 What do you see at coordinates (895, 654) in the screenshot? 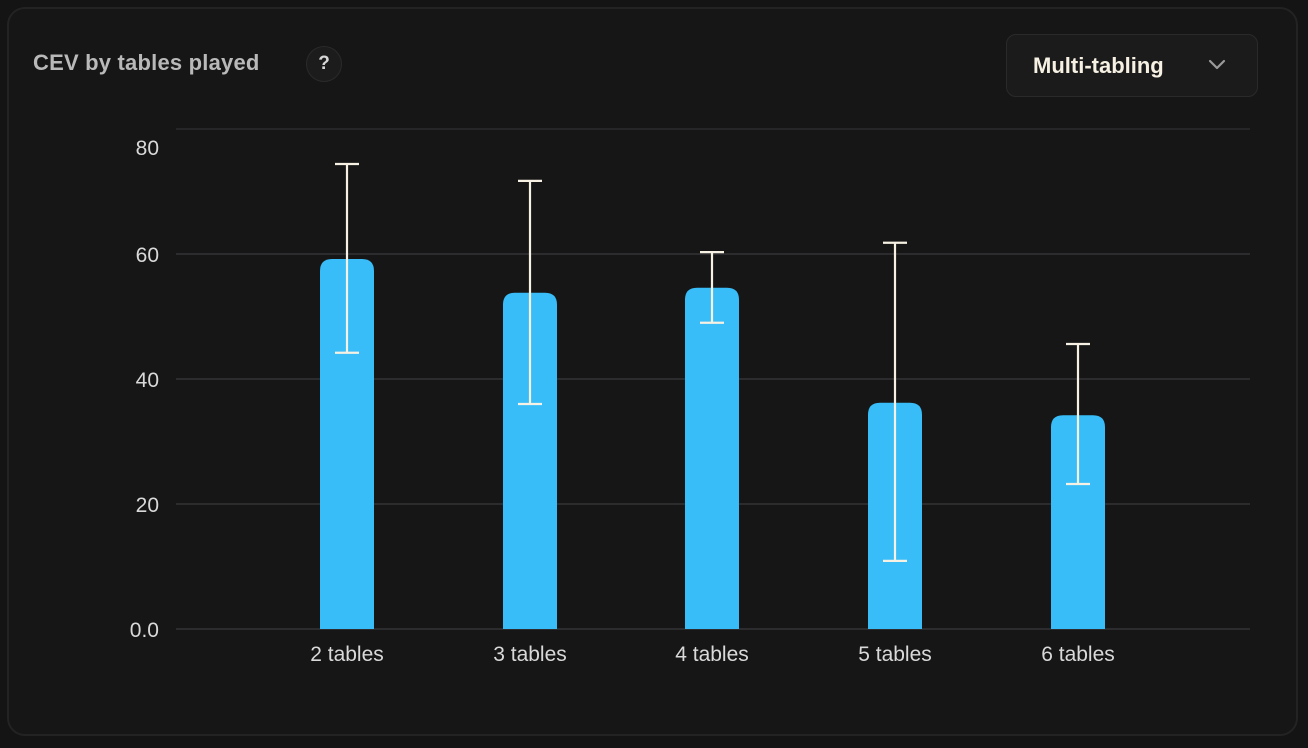
I see `x-tick-label: 5 tables` at bounding box center [895, 654].